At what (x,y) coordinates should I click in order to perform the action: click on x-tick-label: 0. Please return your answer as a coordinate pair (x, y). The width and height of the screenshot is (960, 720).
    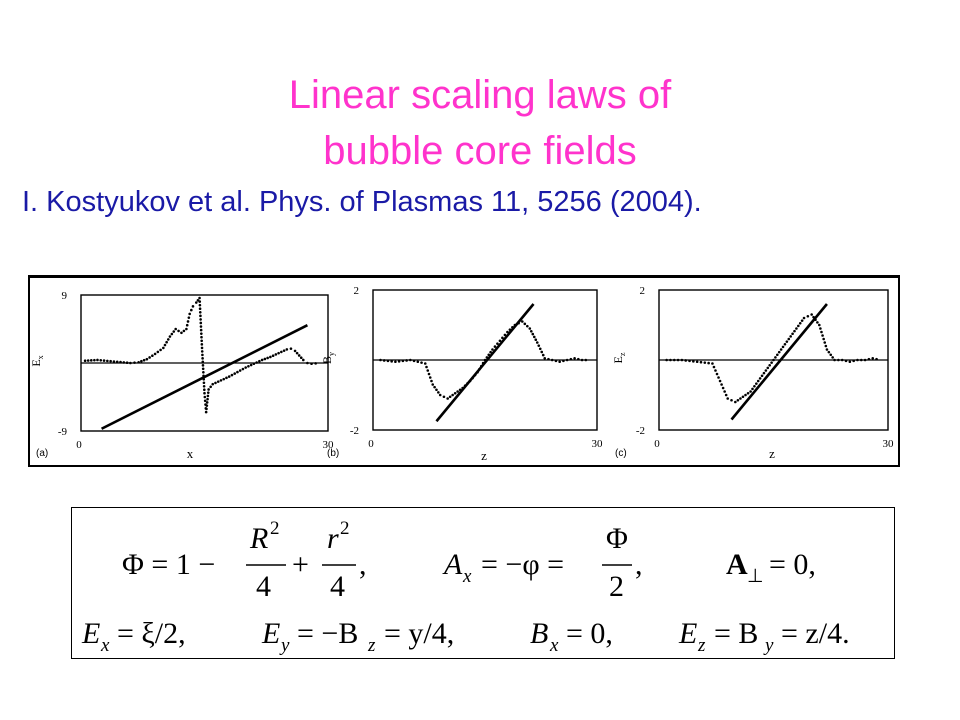
    Looking at the image, I should click on (79, 445).